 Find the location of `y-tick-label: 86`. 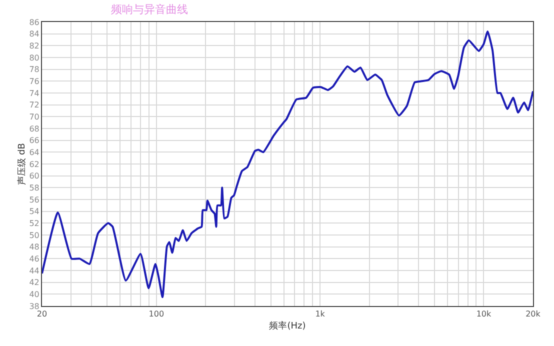

y-tick-label: 86 is located at coordinates (34, 22).